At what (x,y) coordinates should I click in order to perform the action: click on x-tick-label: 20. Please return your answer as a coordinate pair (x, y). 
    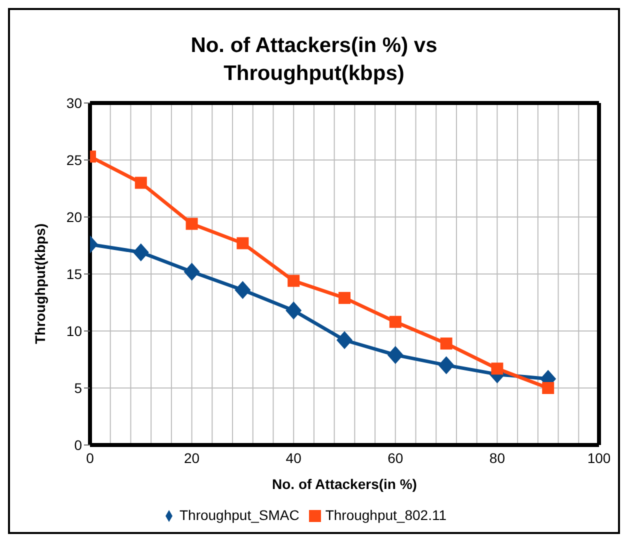
    Looking at the image, I should click on (192, 458).